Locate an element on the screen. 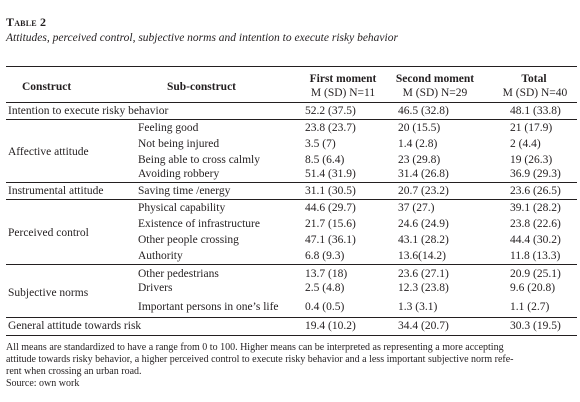 This screenshot has height=402, width=580. header-total-sub: M (SD) N=40 is located at coordinates (535, 93).